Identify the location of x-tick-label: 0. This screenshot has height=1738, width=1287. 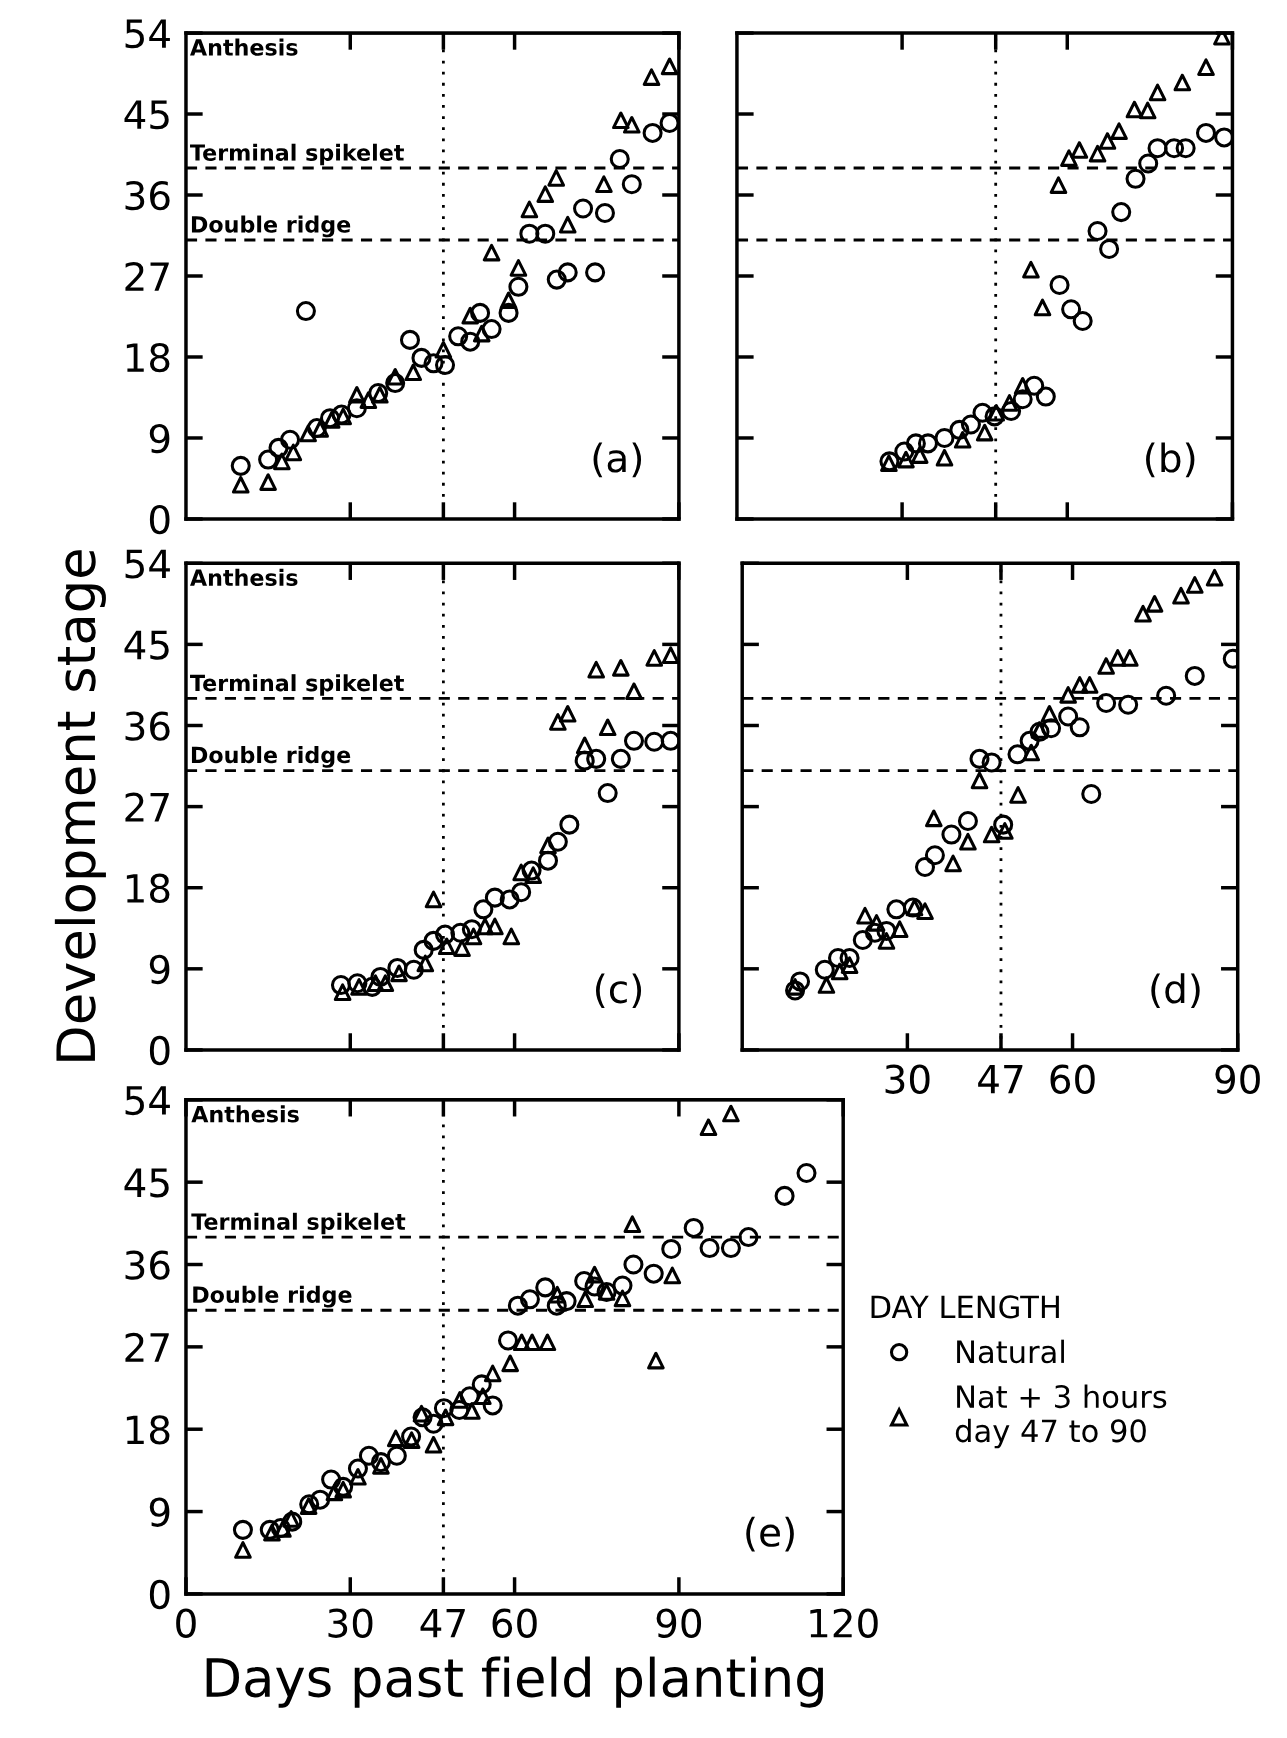
(186, 1623).